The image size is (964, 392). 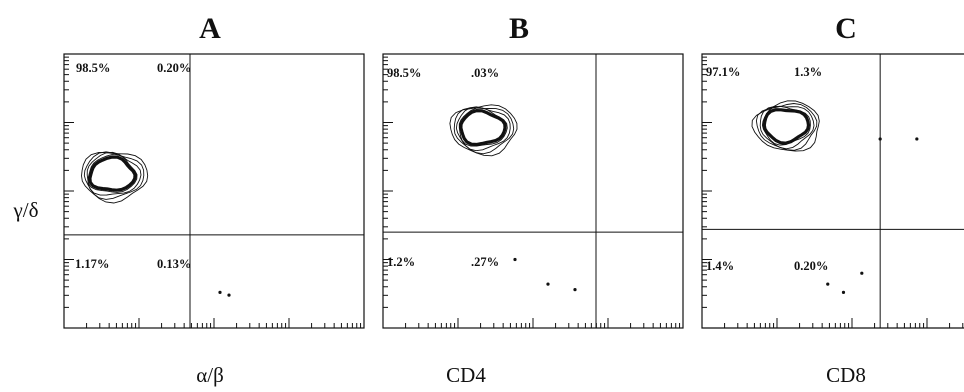 What do you see at coordinates (846, 375) in the screenshot?
I see `x-axis-label: CD8` at bounding box center [846, 375].